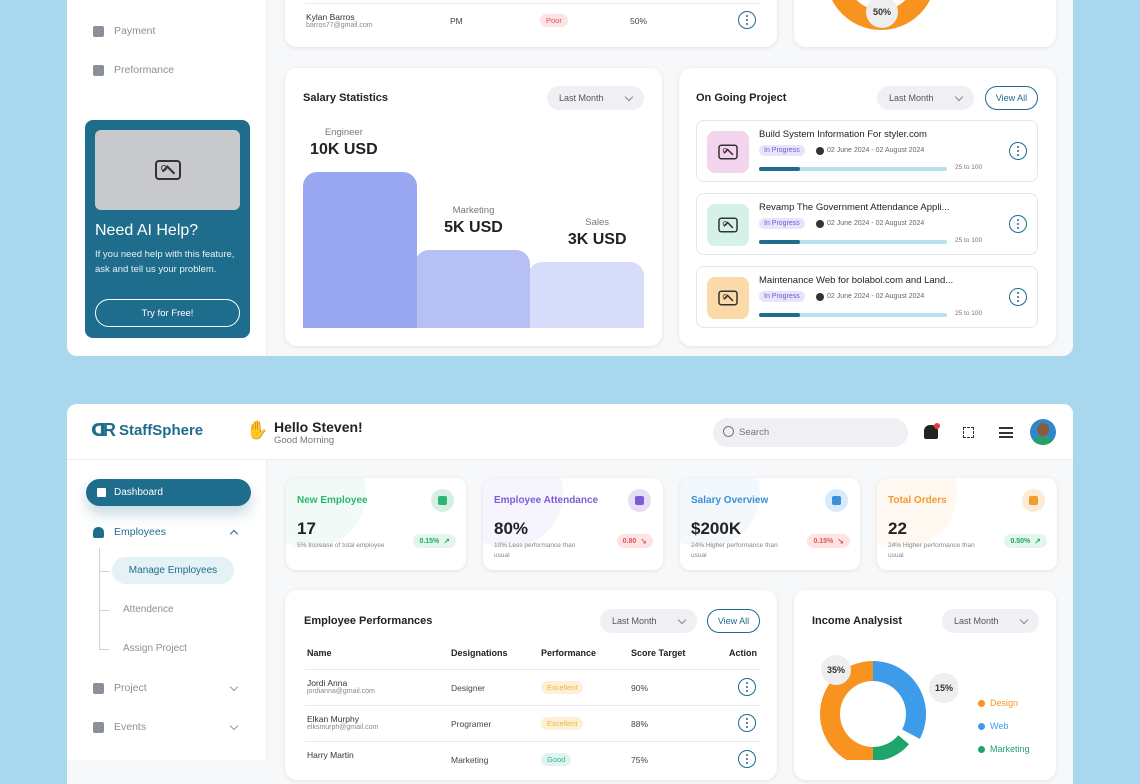 The image size is (1140, 784). What do you see at coordinates (327, 683) in the screenshot?
I see `employee-name: Jordi Anna` at bounding box center [327, 683].